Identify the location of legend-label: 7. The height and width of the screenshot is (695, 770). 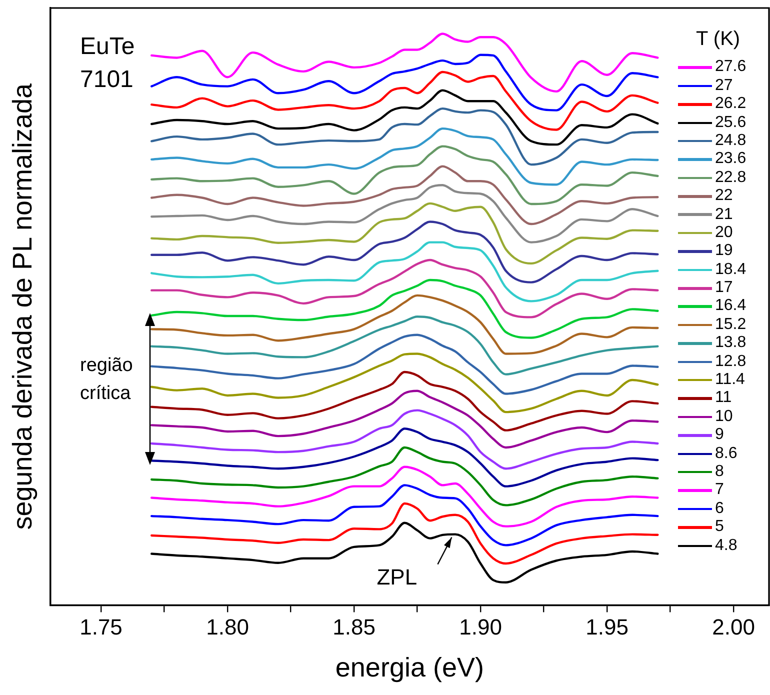
(719, 490).